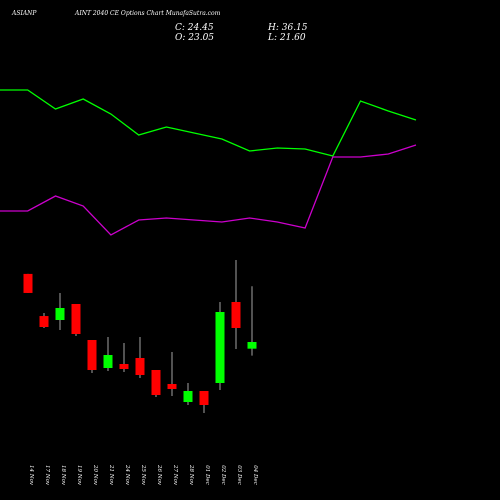  Describe the element at coordinates (191, 475) in the screenshot. I see `x-tick-label: 28 Nov` at that location.